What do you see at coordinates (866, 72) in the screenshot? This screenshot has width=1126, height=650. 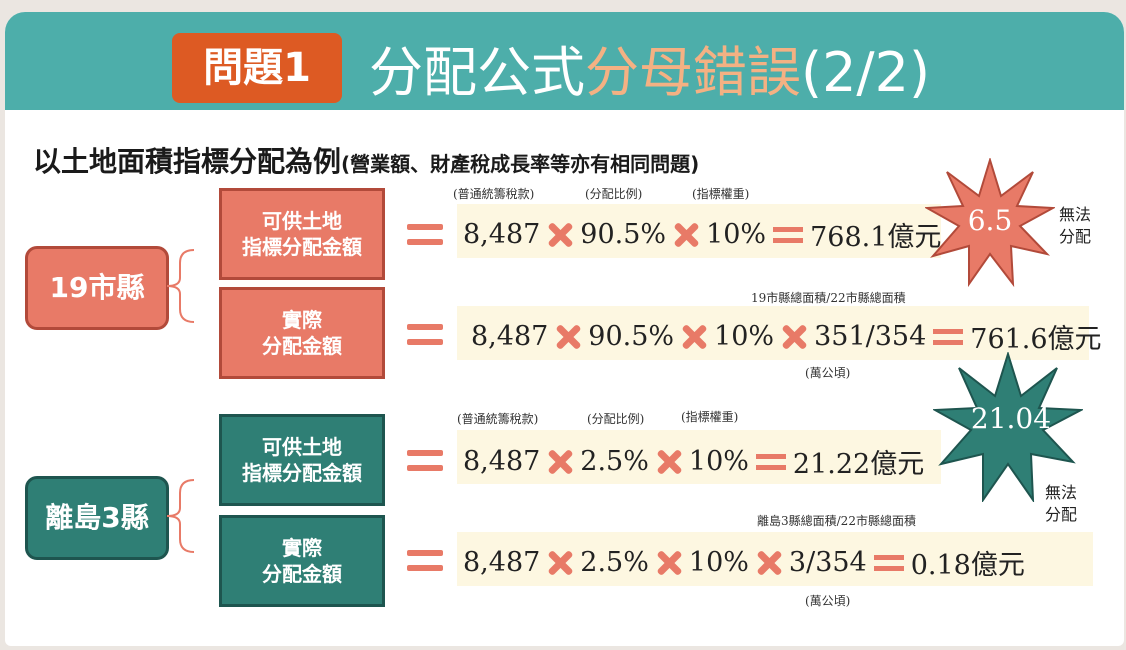 I see `title-suffix: (2/2)` at bounding box center [866, 72].